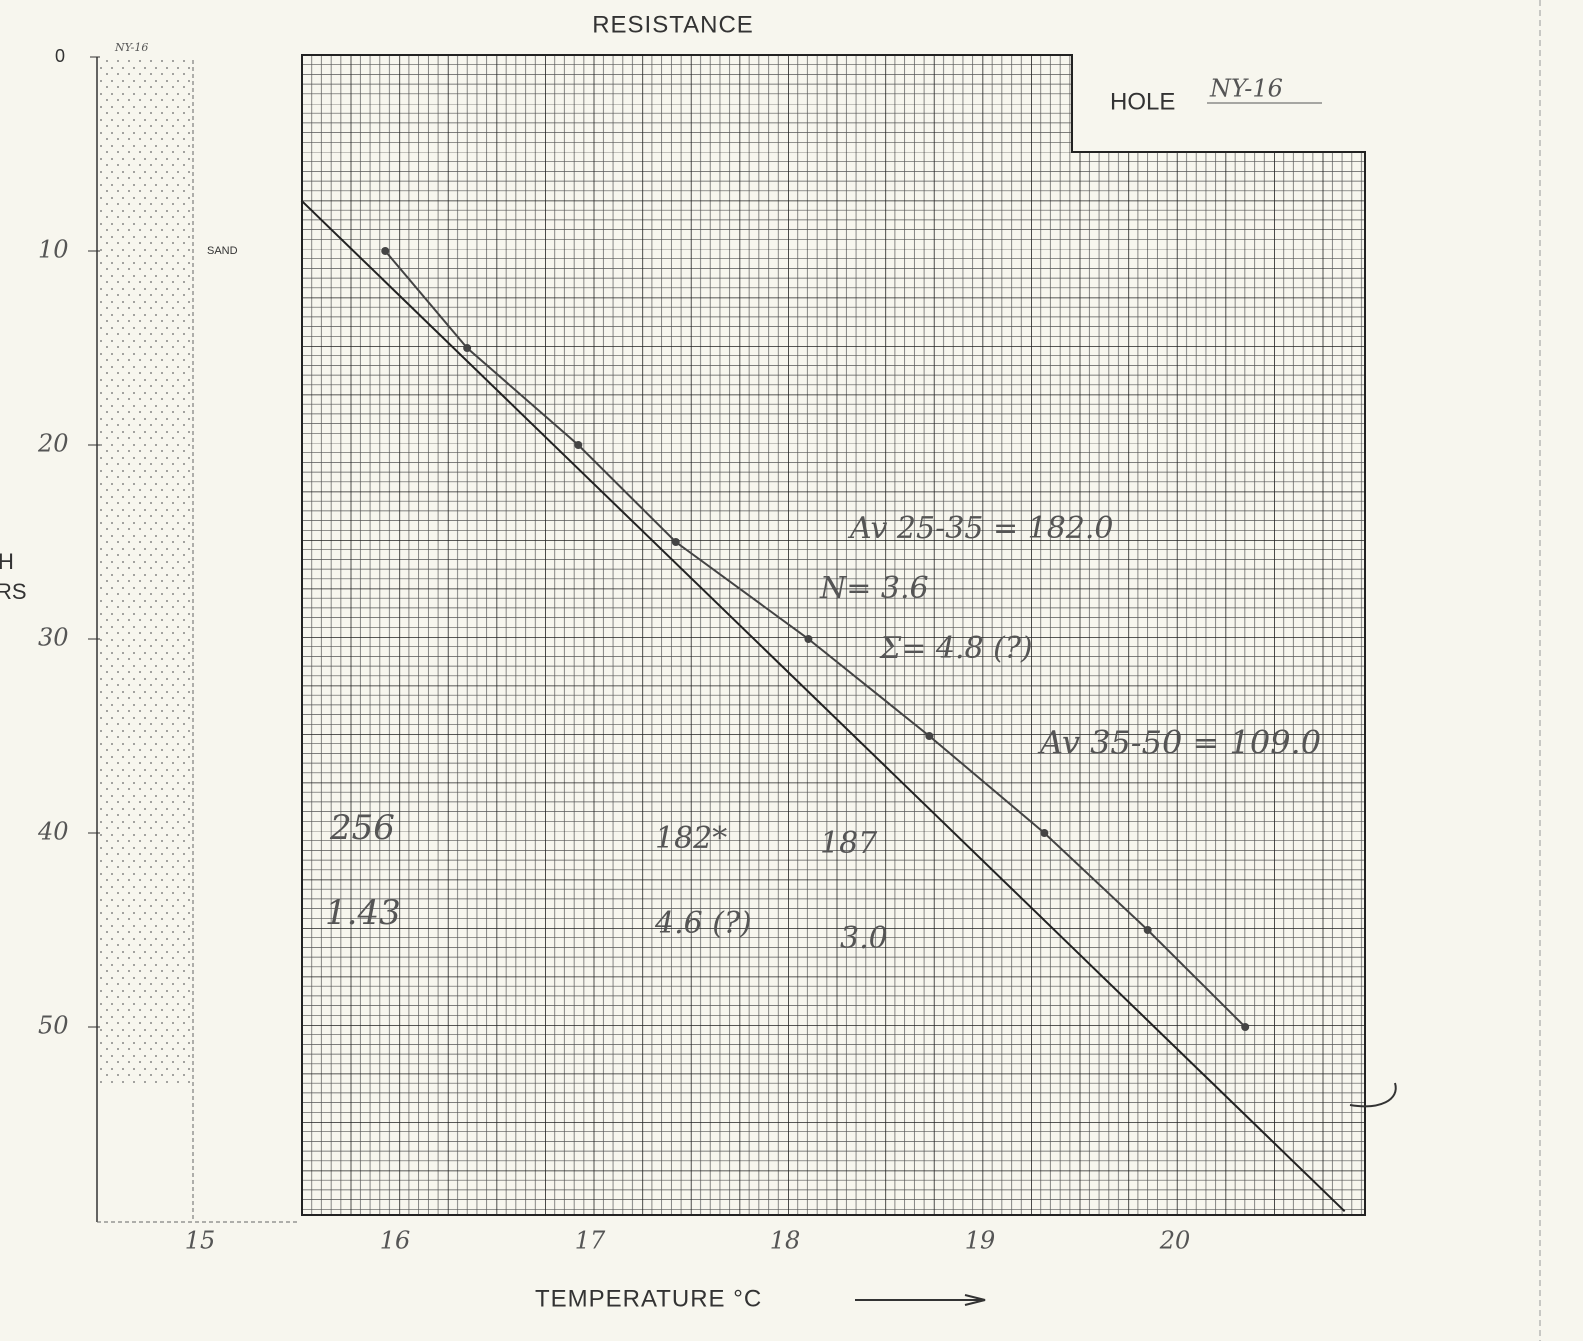 The image size is (1583, 1341). I want to click on chart-title: RESISTANCE, so click(673, 24).